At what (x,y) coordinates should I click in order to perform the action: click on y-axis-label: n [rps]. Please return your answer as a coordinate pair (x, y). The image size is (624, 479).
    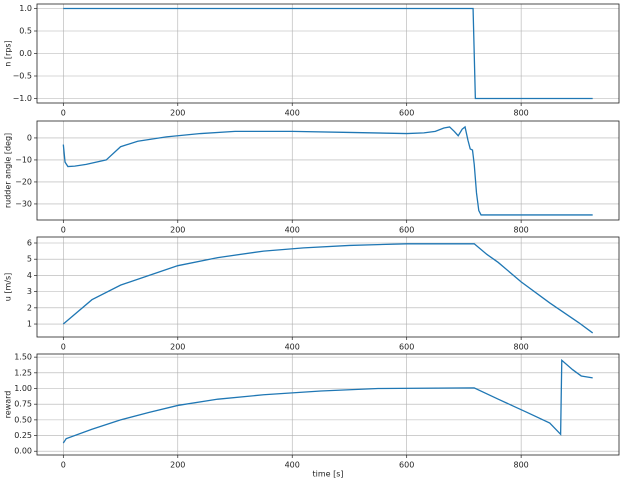
    Looking at the image, I should click on (8, 53).